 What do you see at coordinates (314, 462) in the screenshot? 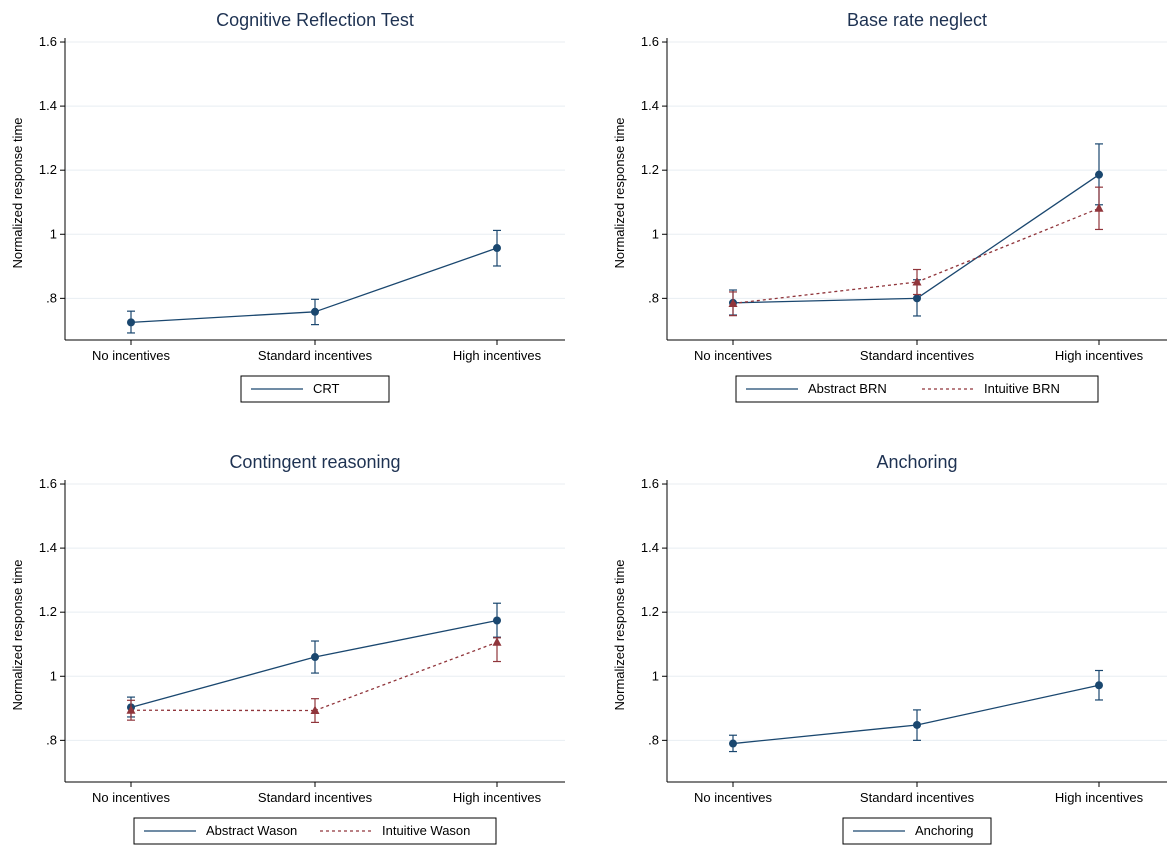
I see `chart-title: Contingent reasoning` at bounding box center [314, 462].